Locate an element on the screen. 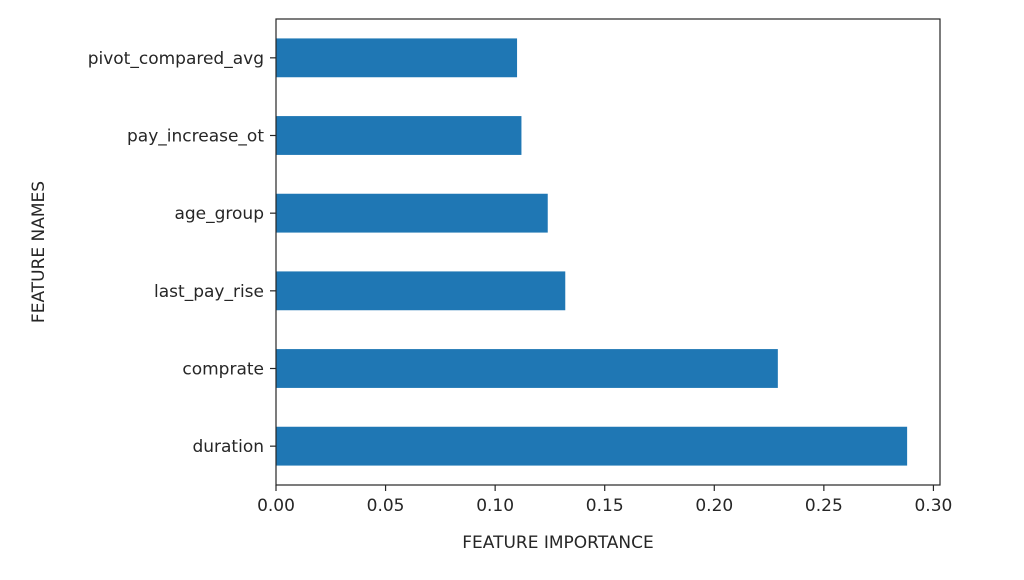 The width and height of the screenshot is (1024, 580). y-tick-label: last_pay_rise is located at coordinates (209, 292).